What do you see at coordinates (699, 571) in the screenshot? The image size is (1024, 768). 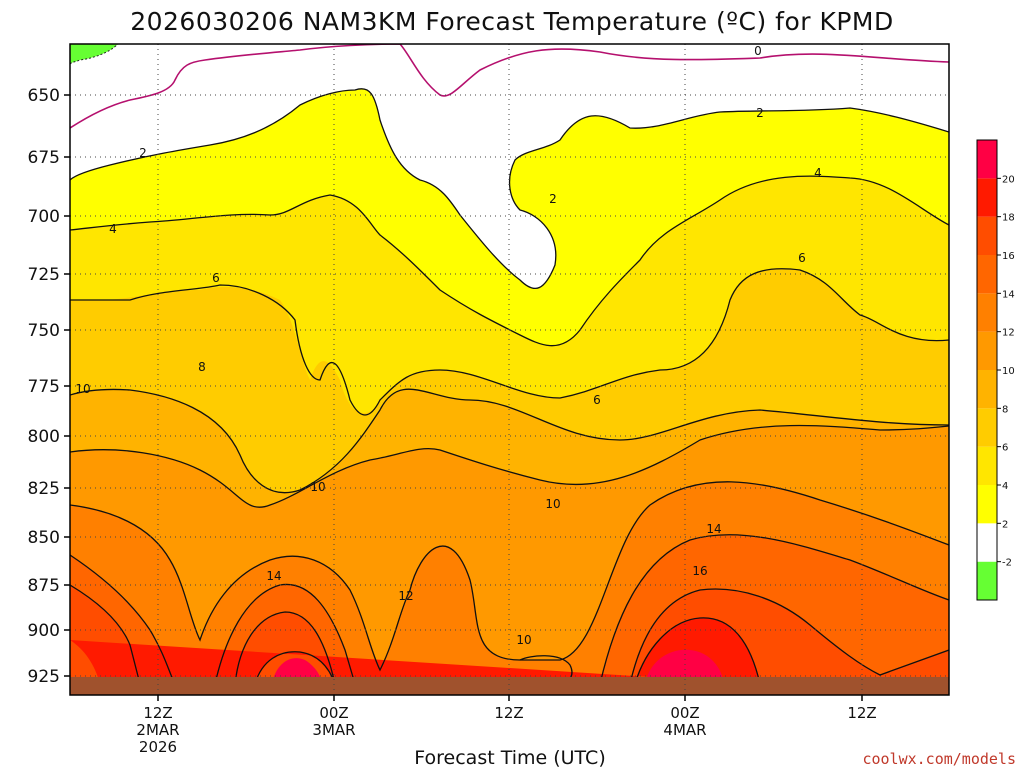 I see `contour-label: 16` at bounding box center [699, 571].